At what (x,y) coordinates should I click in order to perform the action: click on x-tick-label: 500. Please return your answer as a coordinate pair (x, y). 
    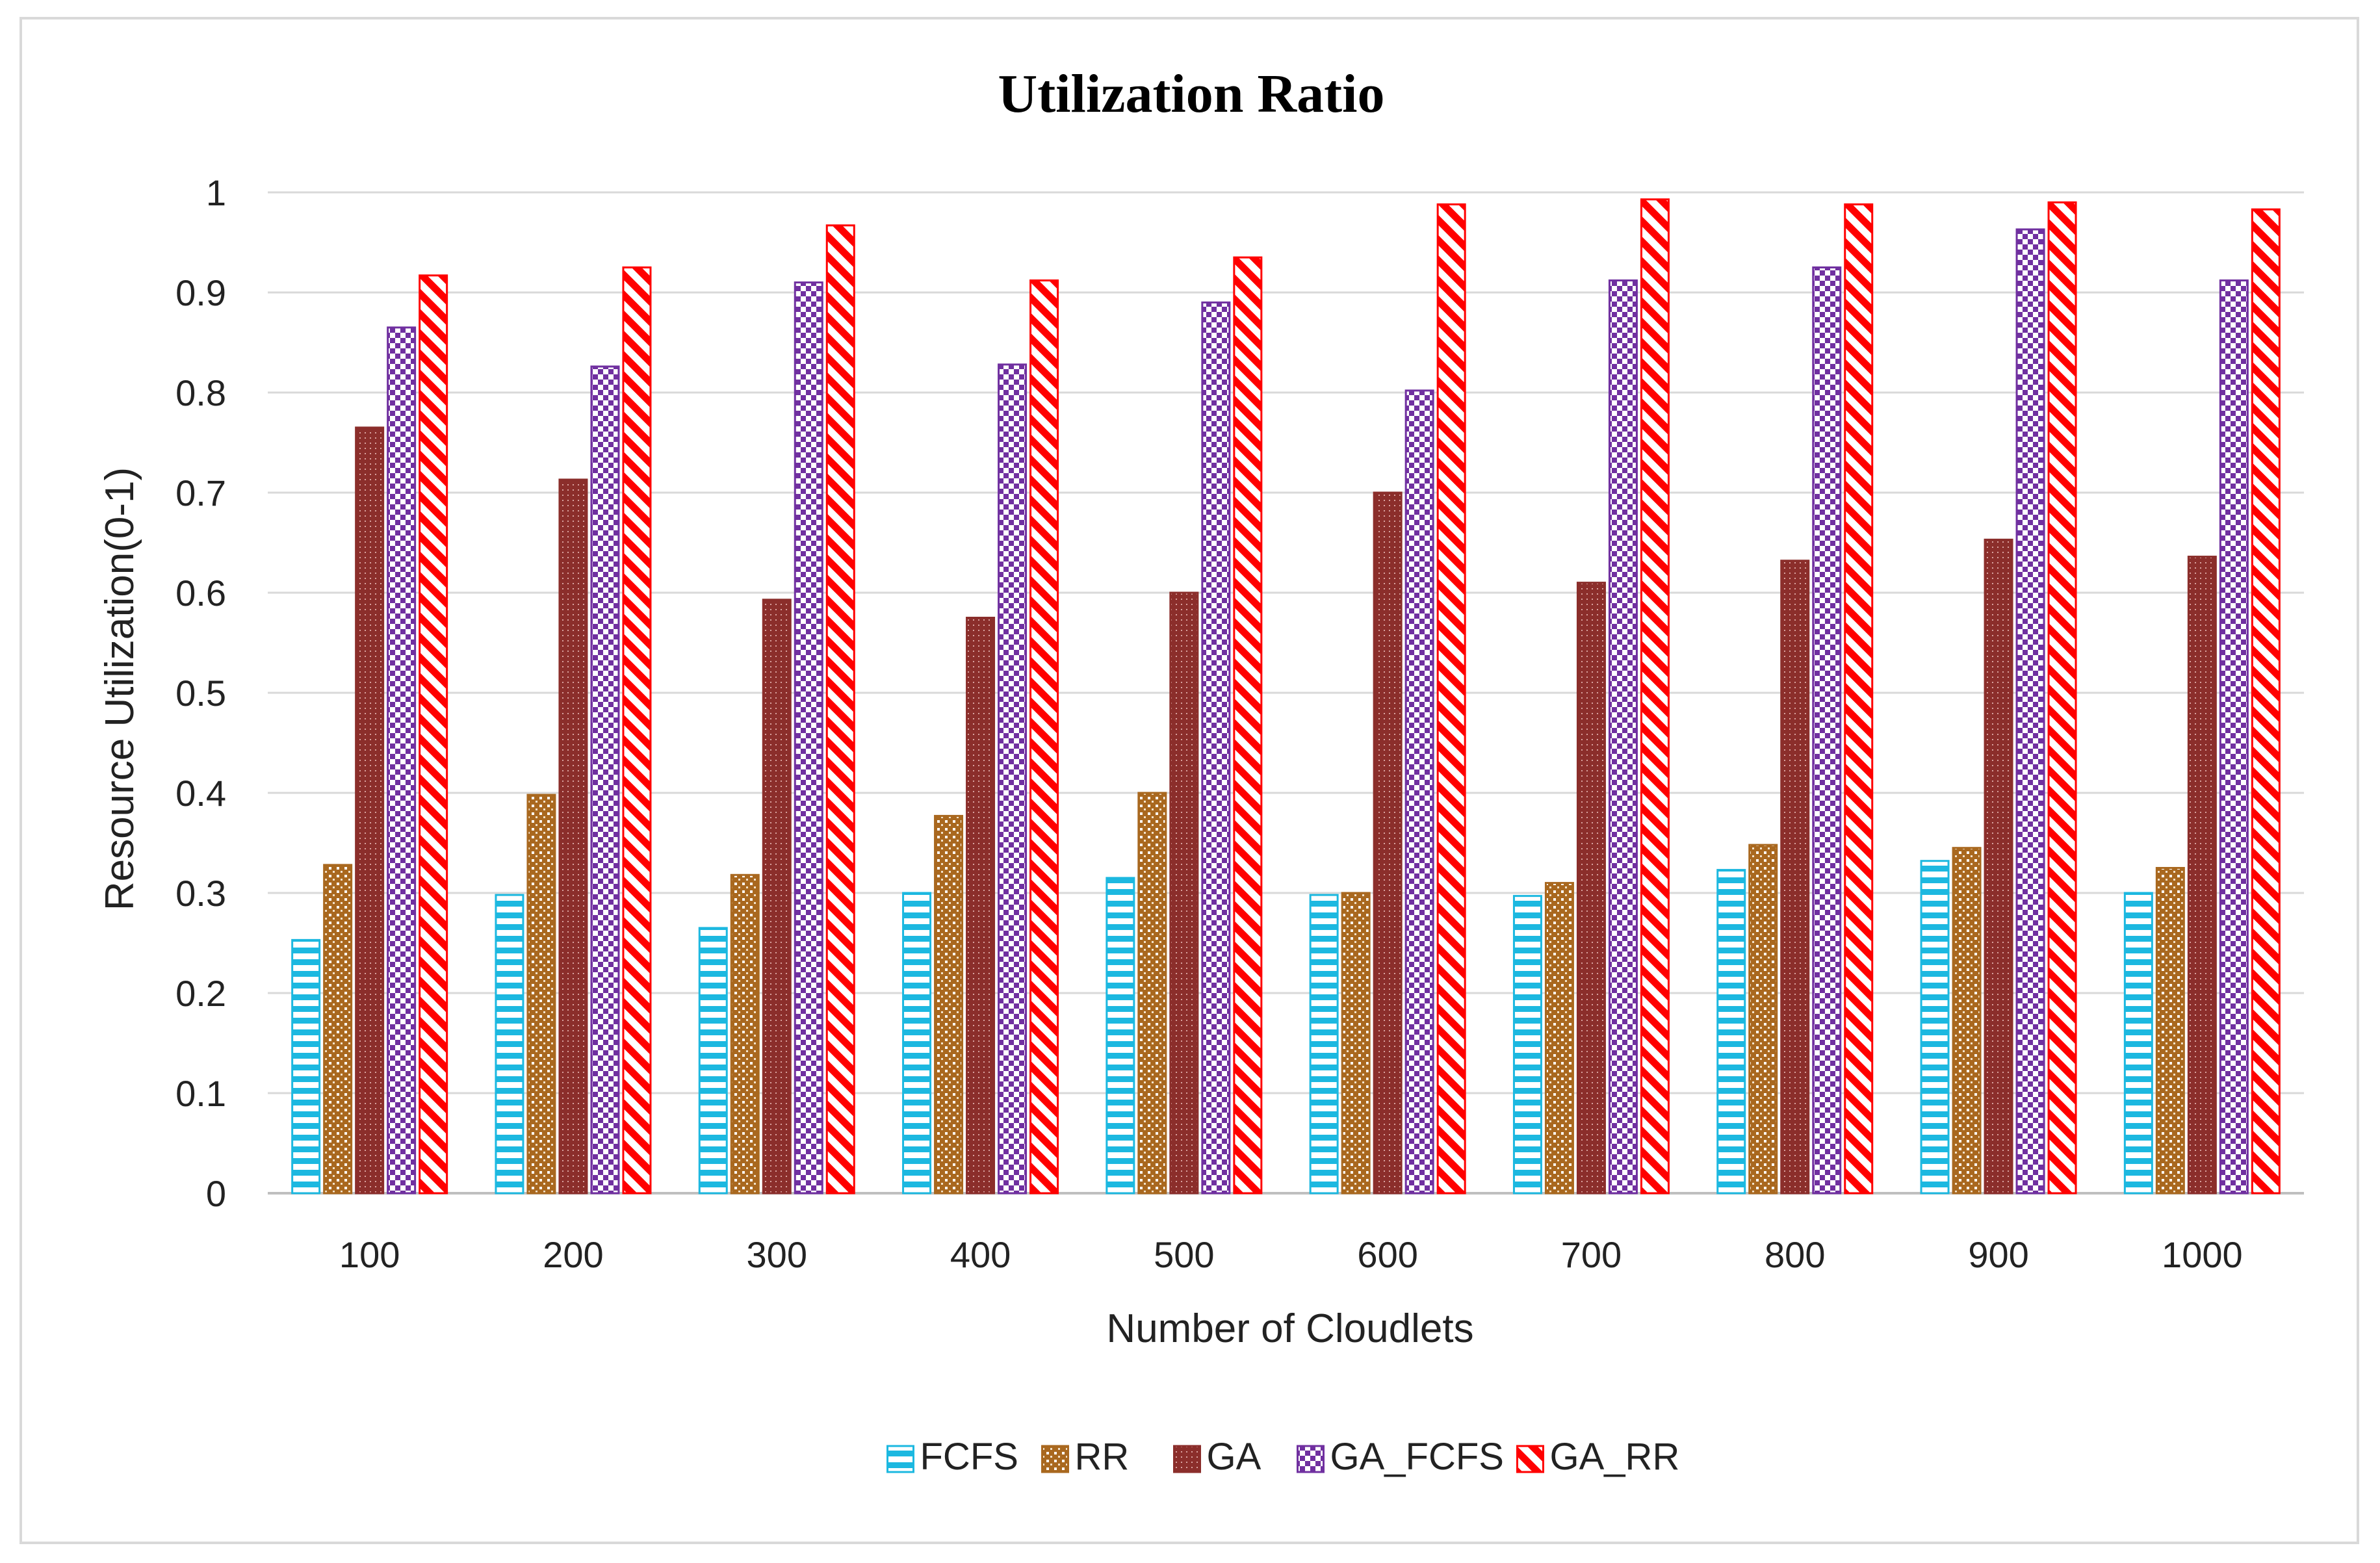
    Looking at the image, I should click on (1184, 1254).